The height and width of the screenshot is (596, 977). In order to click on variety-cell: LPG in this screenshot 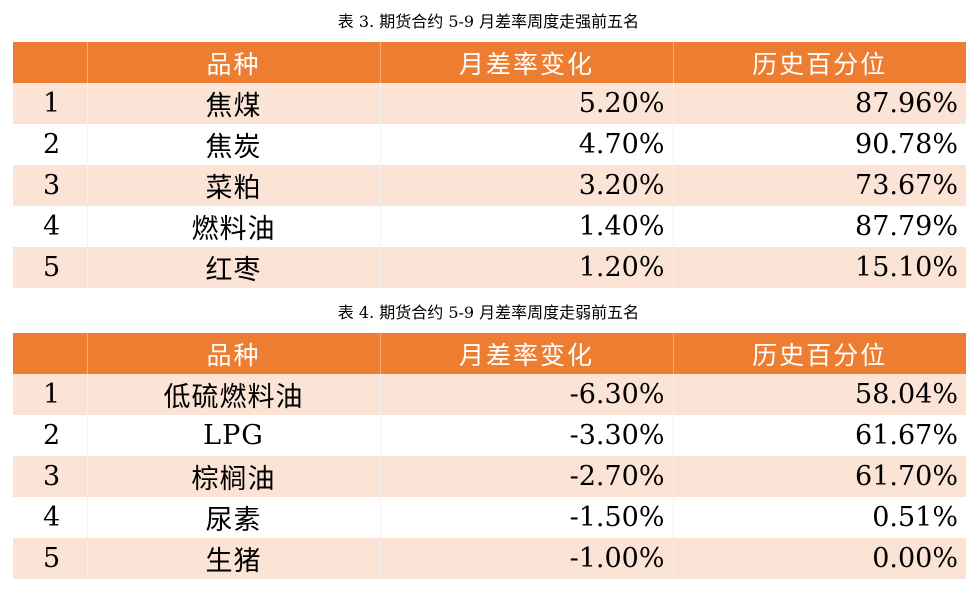, I will do `click(233, 435)`.